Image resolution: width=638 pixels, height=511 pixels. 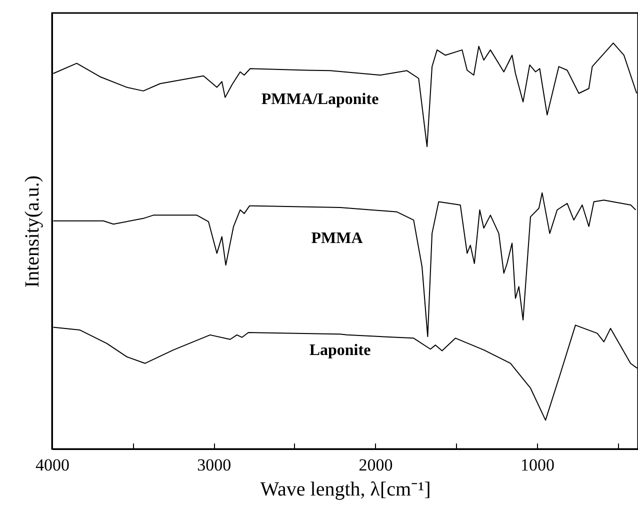 What do you see at coordinates (537, 465) in the screenshot?
I see `x-tick-label: 1000` at bounding box center [537, 465].